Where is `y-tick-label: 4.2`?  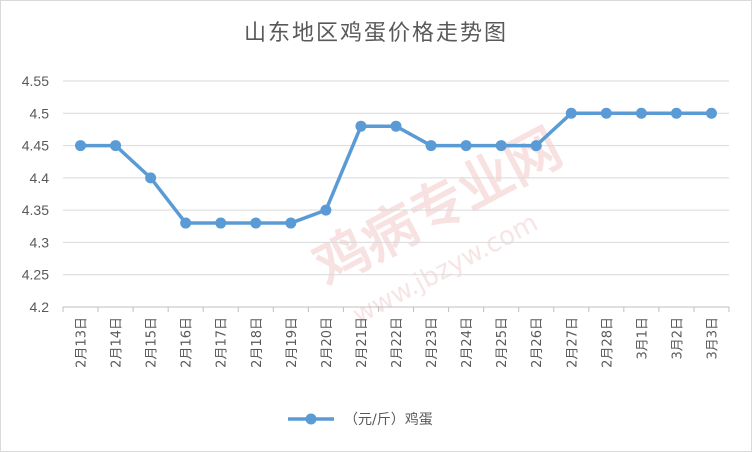 y-tick-label: 4.2 is located at coordinates (40, 307).